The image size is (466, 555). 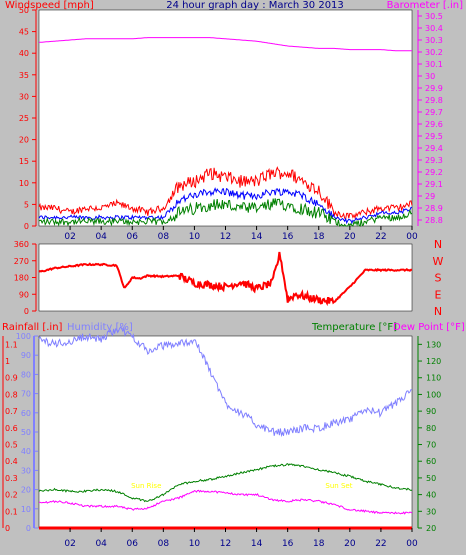 I want to click on bottom-time-tick-label: 18, so click(x=319, y=544).